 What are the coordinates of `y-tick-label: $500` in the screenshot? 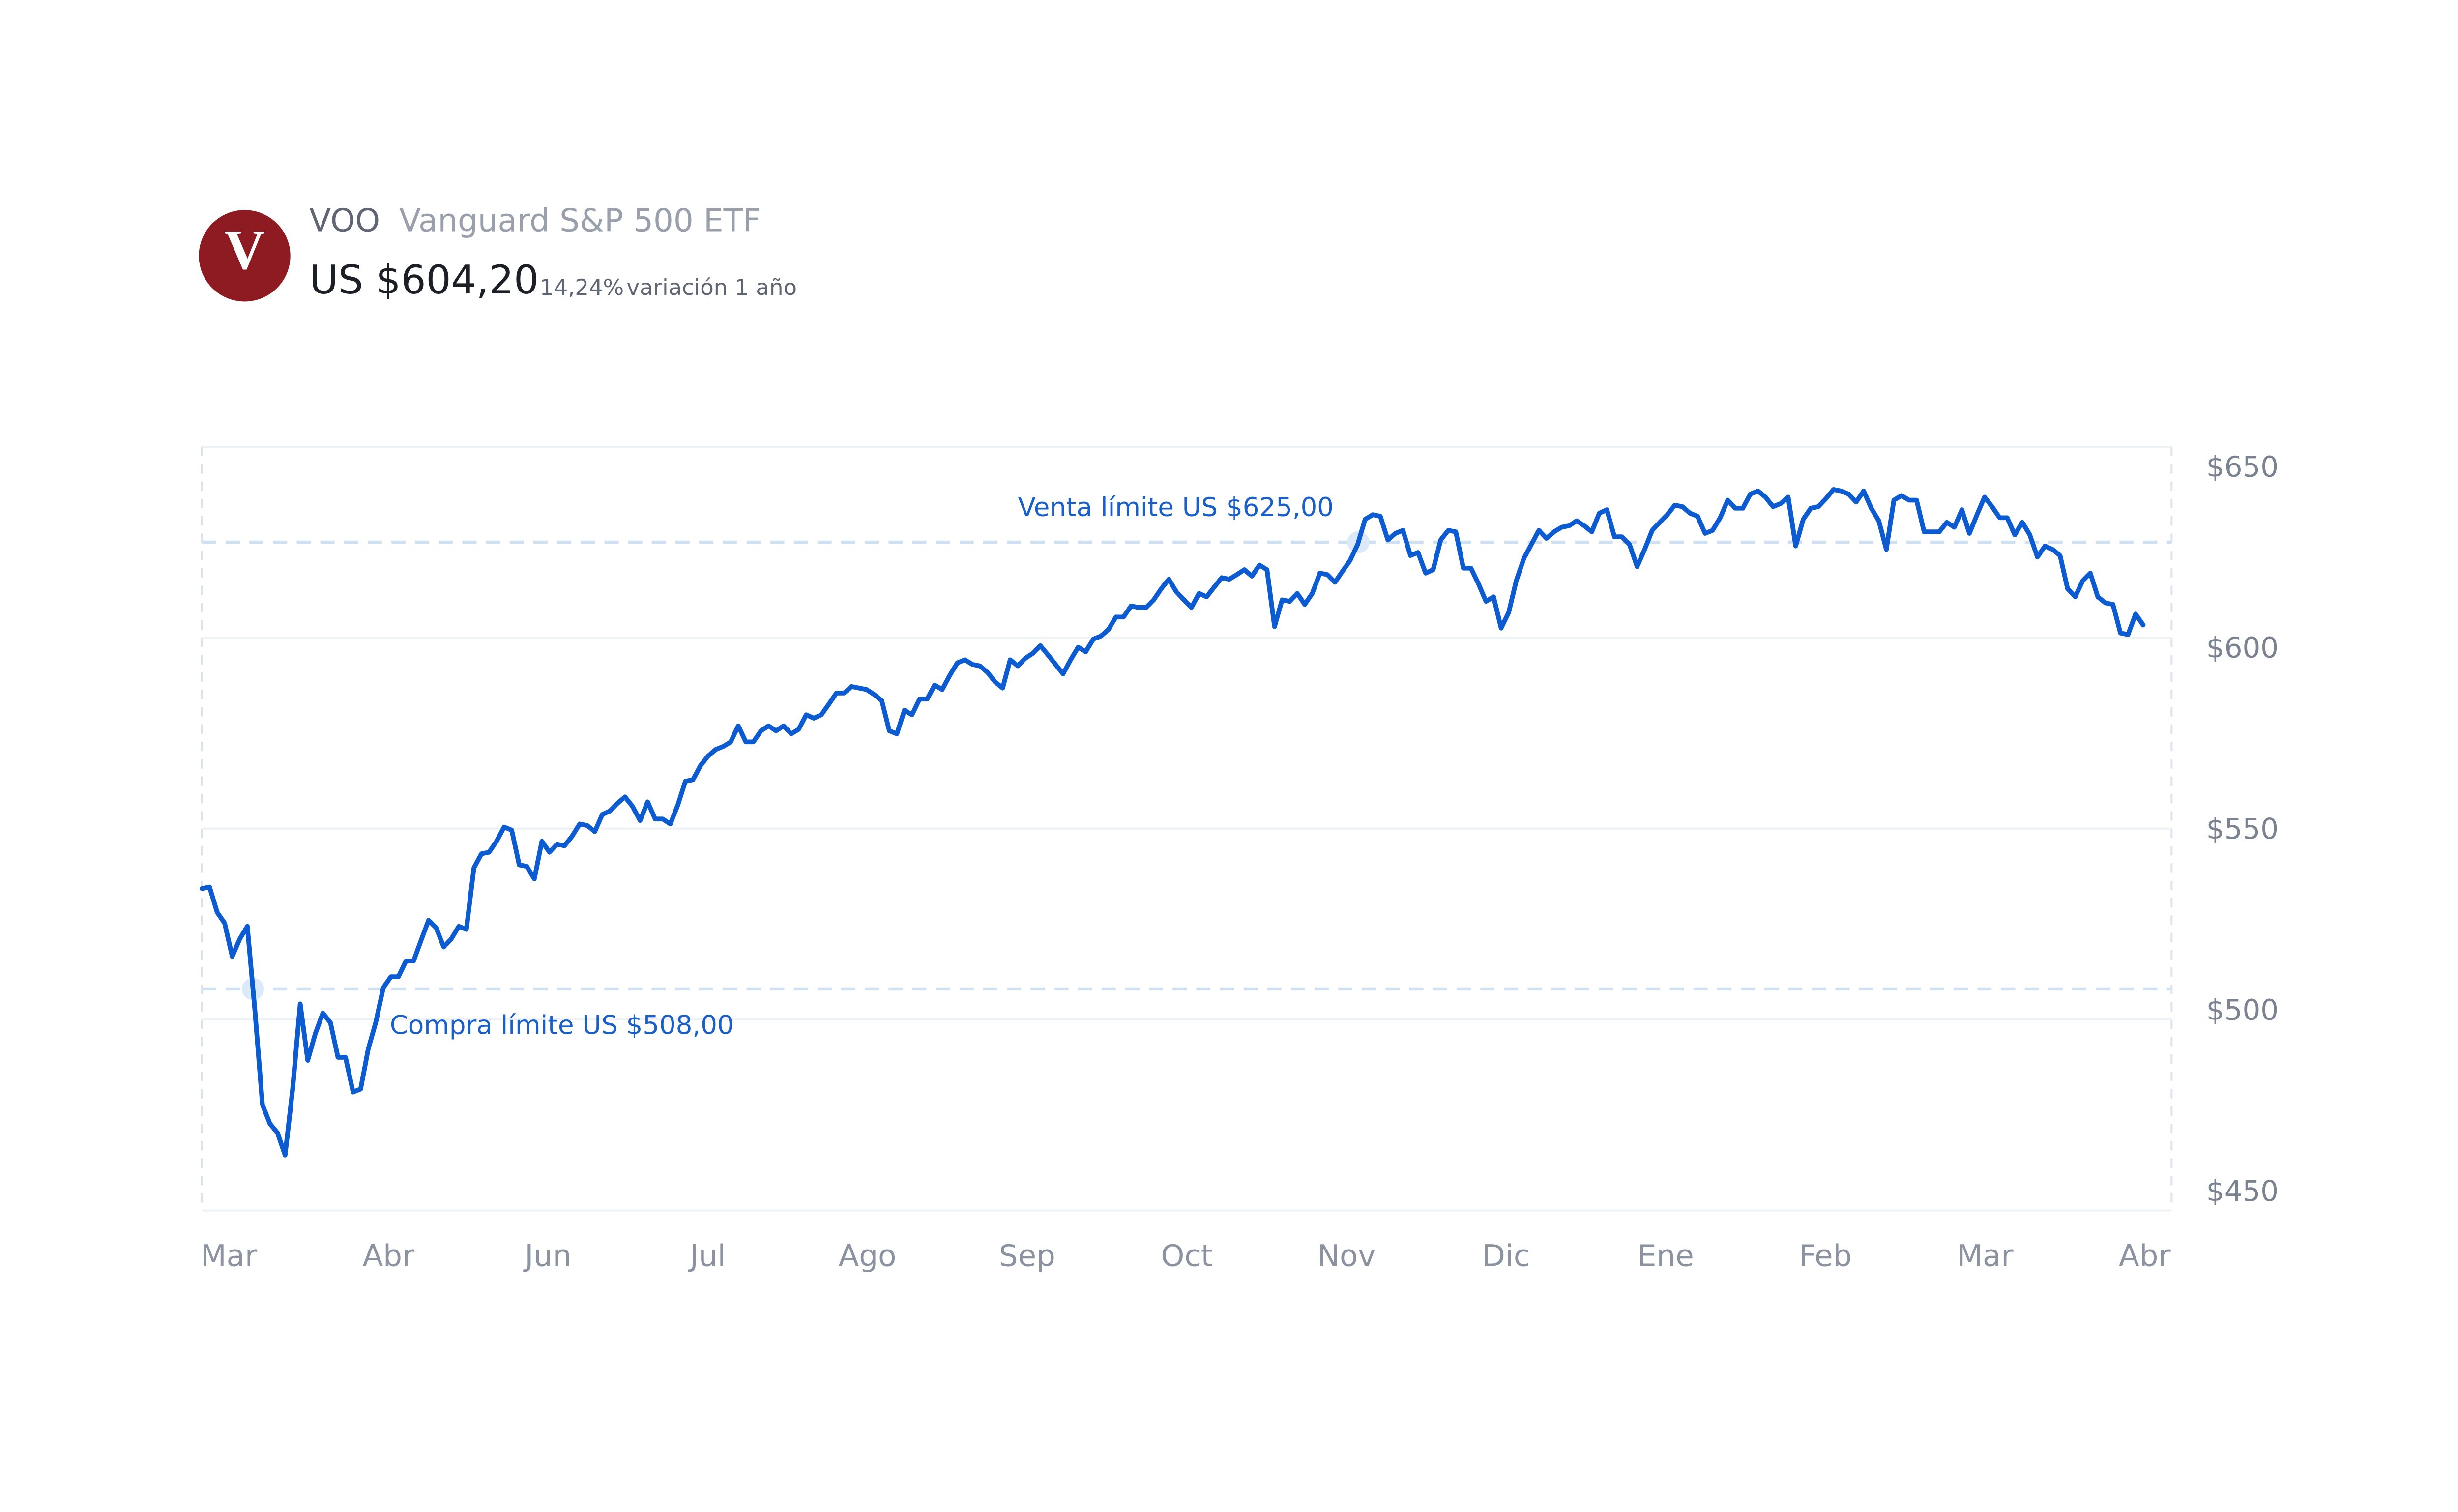 It's located at (2242, 1009).